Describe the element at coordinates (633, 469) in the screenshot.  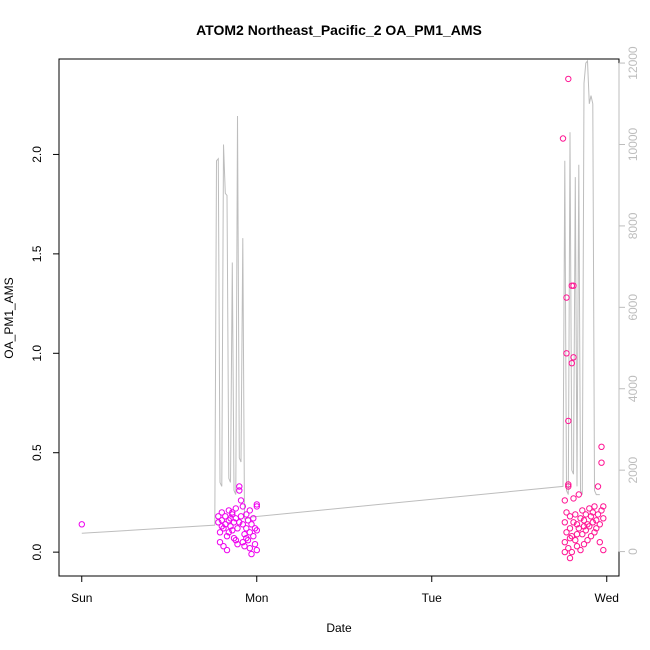
I see `y2-tick-label: 2000` at that location.